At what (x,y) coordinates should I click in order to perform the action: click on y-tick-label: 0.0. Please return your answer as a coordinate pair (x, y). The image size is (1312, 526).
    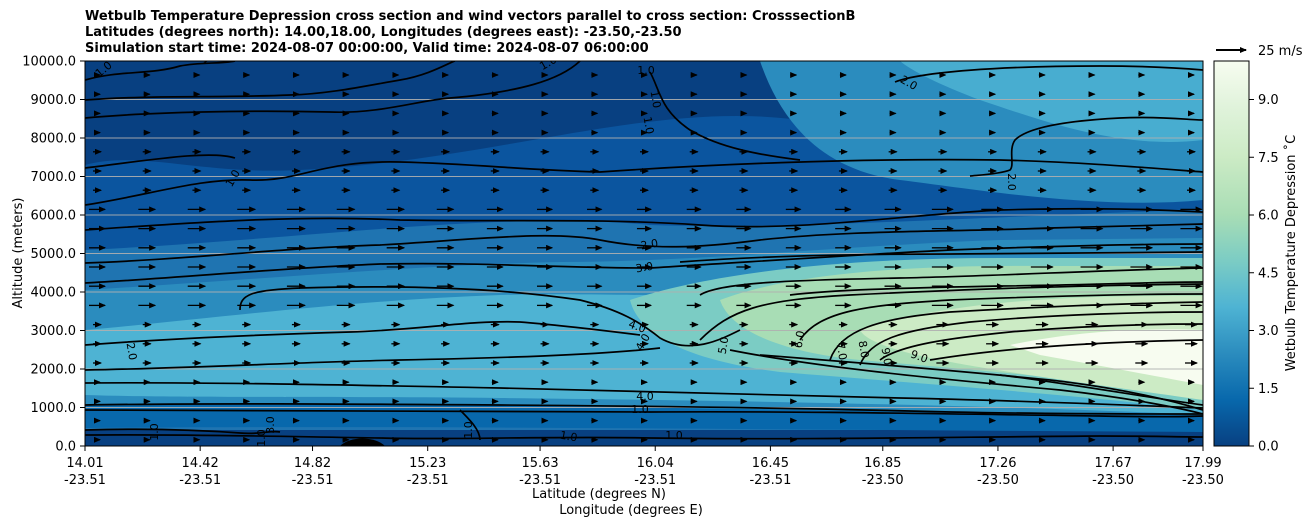
    Looking at the image, I should click on (65, 447).